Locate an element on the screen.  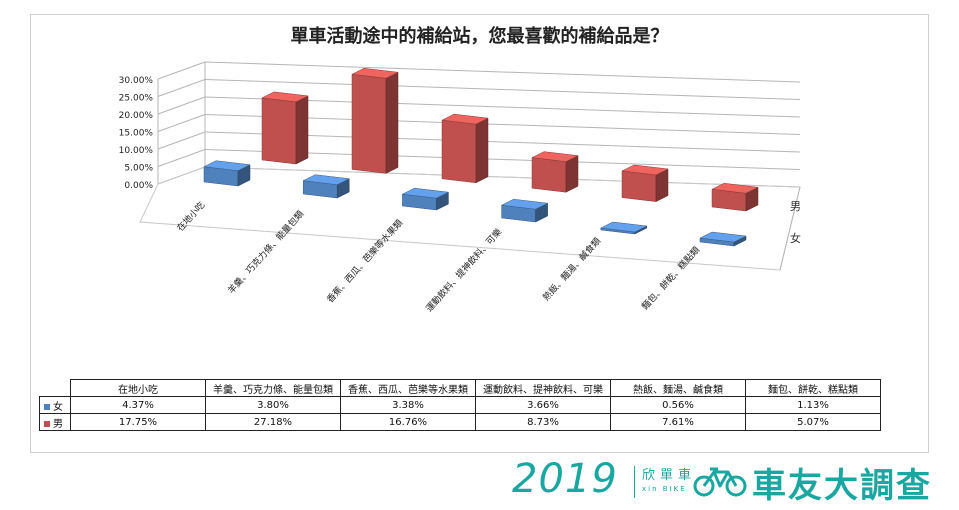
col-header: 運動飲料、提神飲料、可樂 is located at coordinates (543, 388).